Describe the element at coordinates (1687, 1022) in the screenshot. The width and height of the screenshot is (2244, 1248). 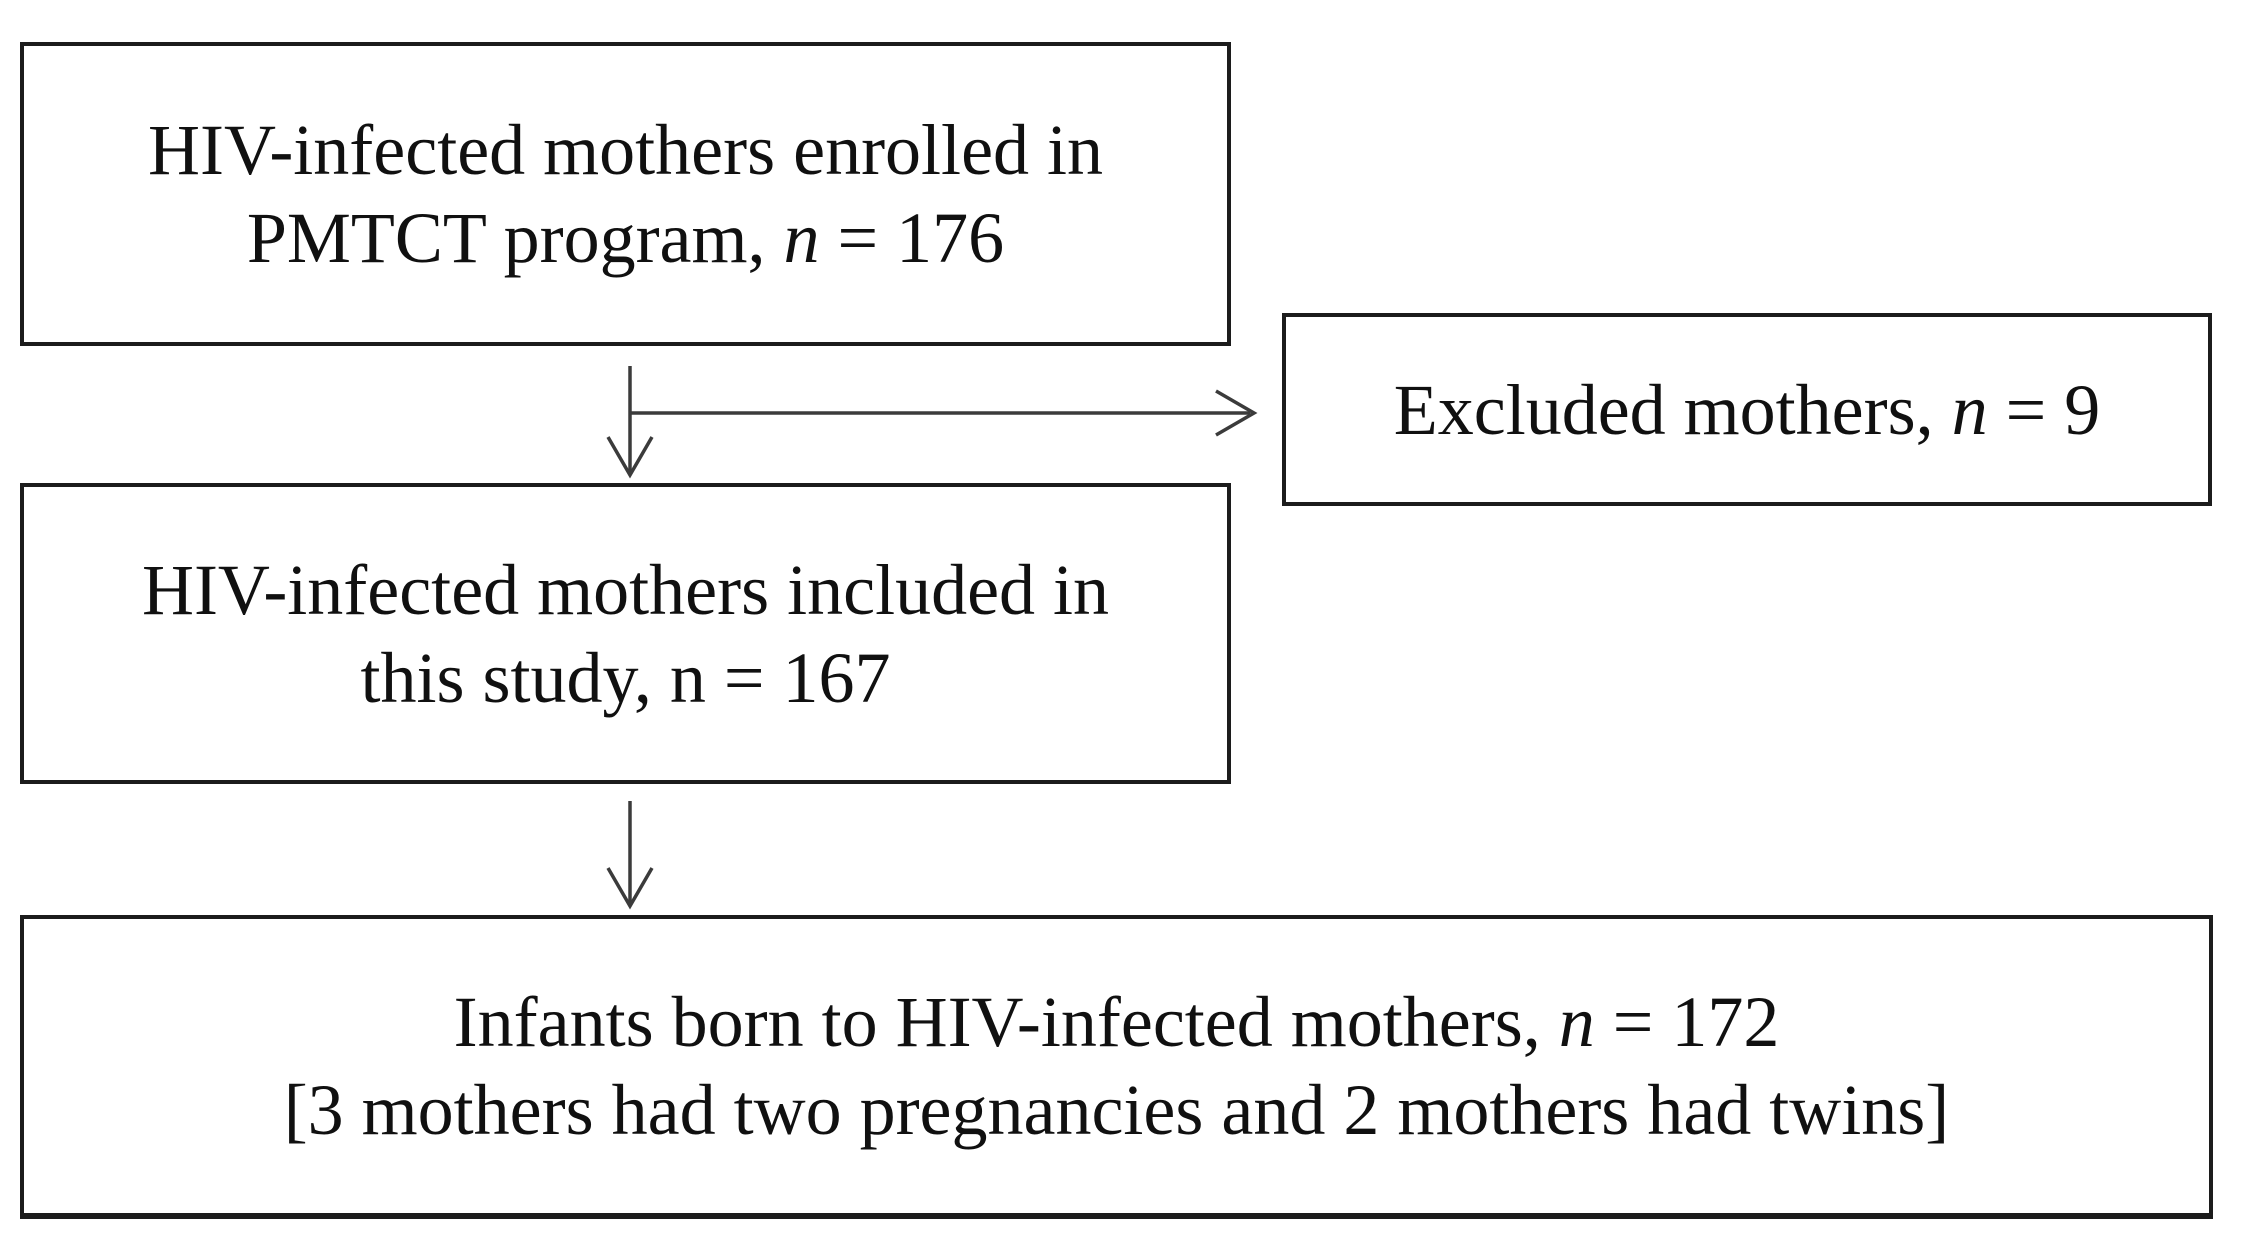
I see `text-segment: = 172` at that location.